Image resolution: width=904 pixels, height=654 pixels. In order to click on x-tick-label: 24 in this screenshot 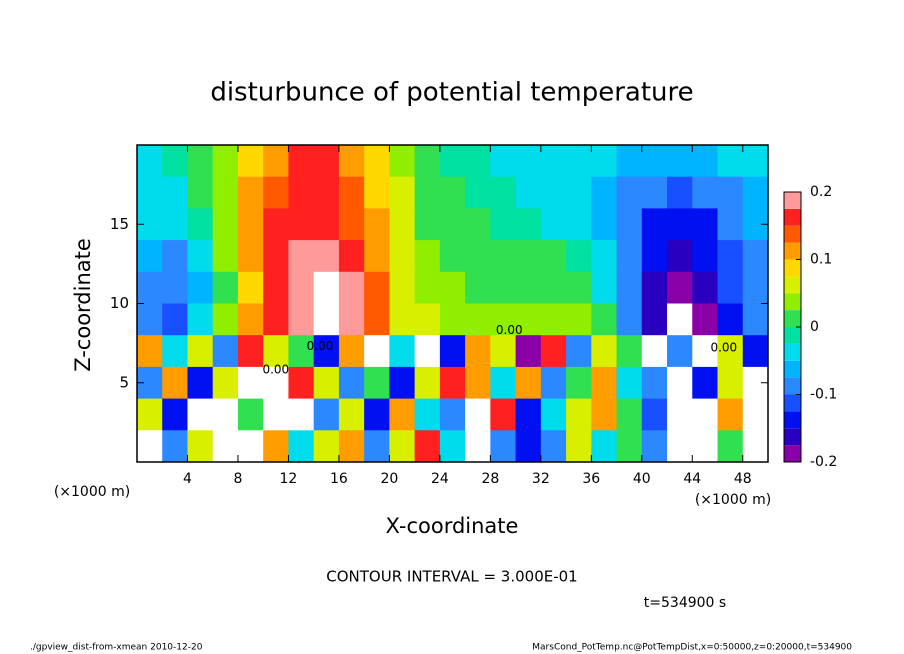, I will do `click(440, 479)`.